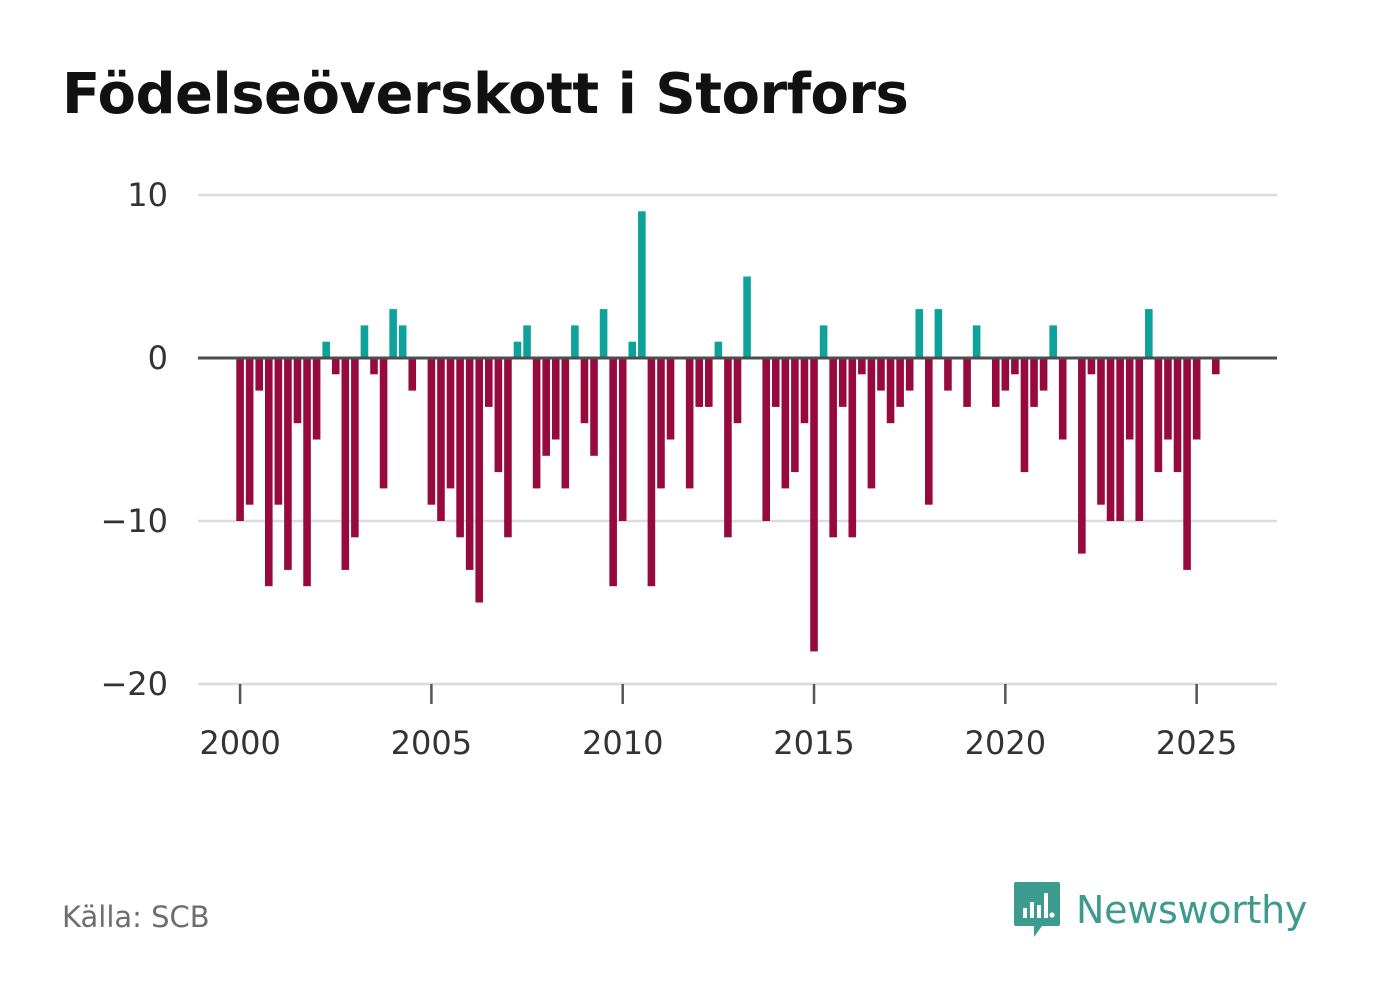 This screenshot has height=999, width=1382. I want to click on x-tick-label: 2005, so click(431, 743).